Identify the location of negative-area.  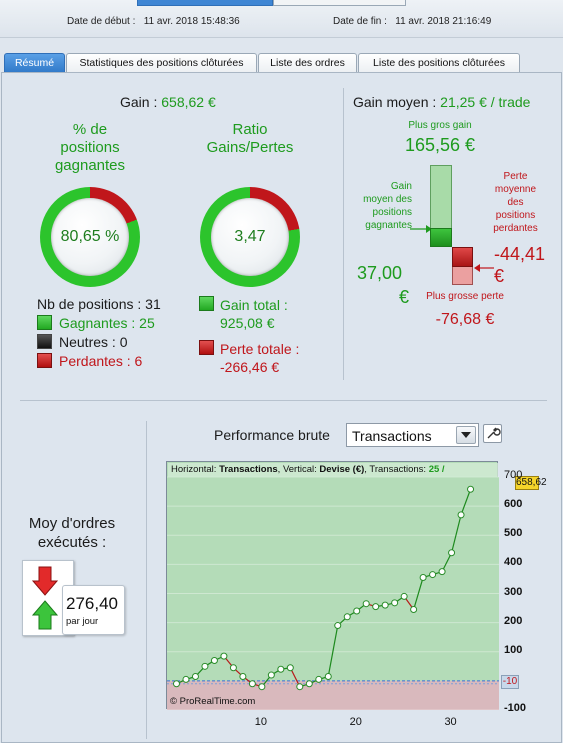
(333, 695).